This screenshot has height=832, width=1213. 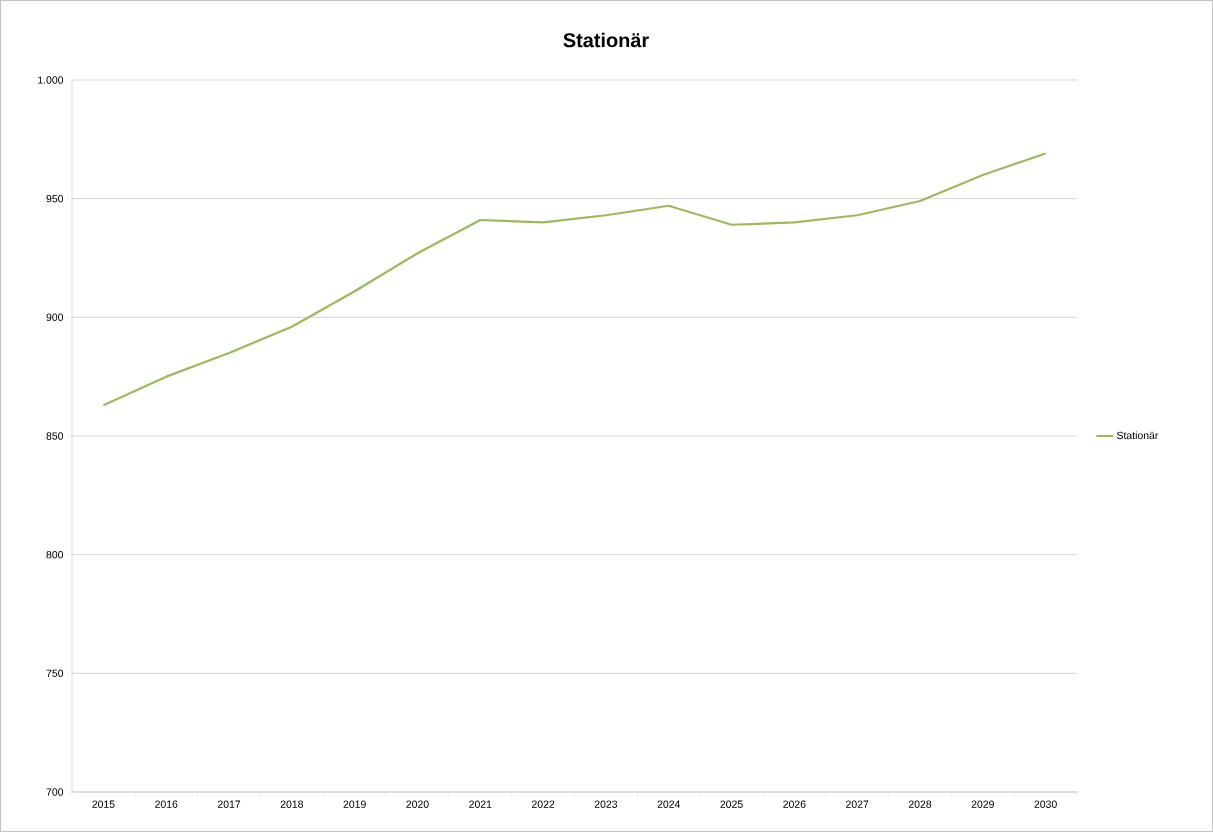 What do you see at coordinates (857, 804) in the screenshot?
I see `x-tick-label: 2027` at bounding box center [857, 804].